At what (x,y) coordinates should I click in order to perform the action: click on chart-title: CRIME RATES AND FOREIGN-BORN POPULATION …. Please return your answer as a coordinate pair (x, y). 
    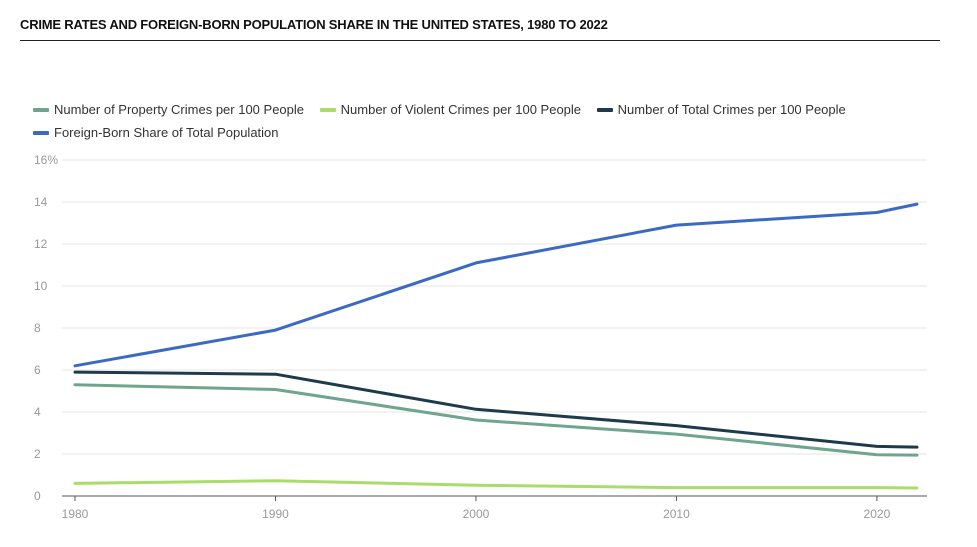
    Looking at the image, I should click on (314, 24).